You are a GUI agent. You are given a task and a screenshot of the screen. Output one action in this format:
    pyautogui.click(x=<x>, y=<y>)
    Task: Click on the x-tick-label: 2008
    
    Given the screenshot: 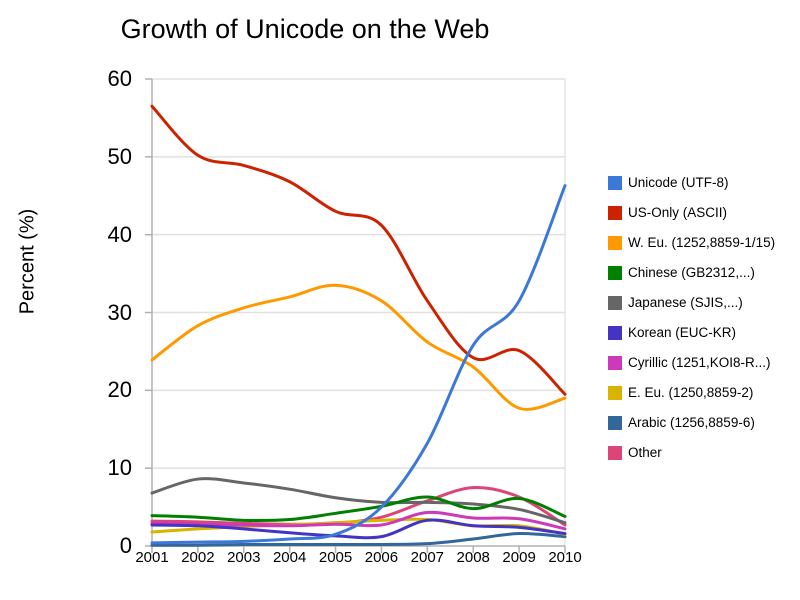 What is the action you would take?
    pyautogui.click(x=473, y=557)
    